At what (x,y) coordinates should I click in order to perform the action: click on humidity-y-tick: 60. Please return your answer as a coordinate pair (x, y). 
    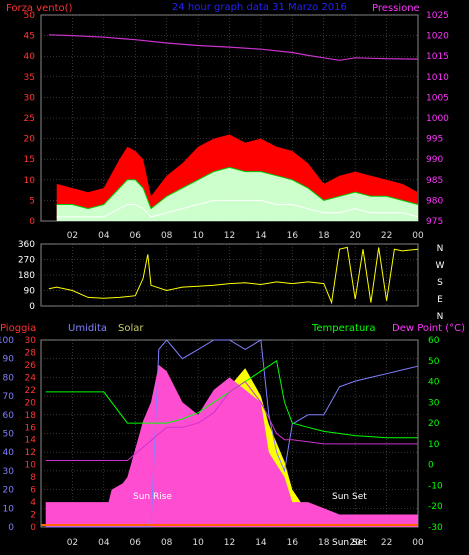
    Looking at the image, I should click on (9, 416).